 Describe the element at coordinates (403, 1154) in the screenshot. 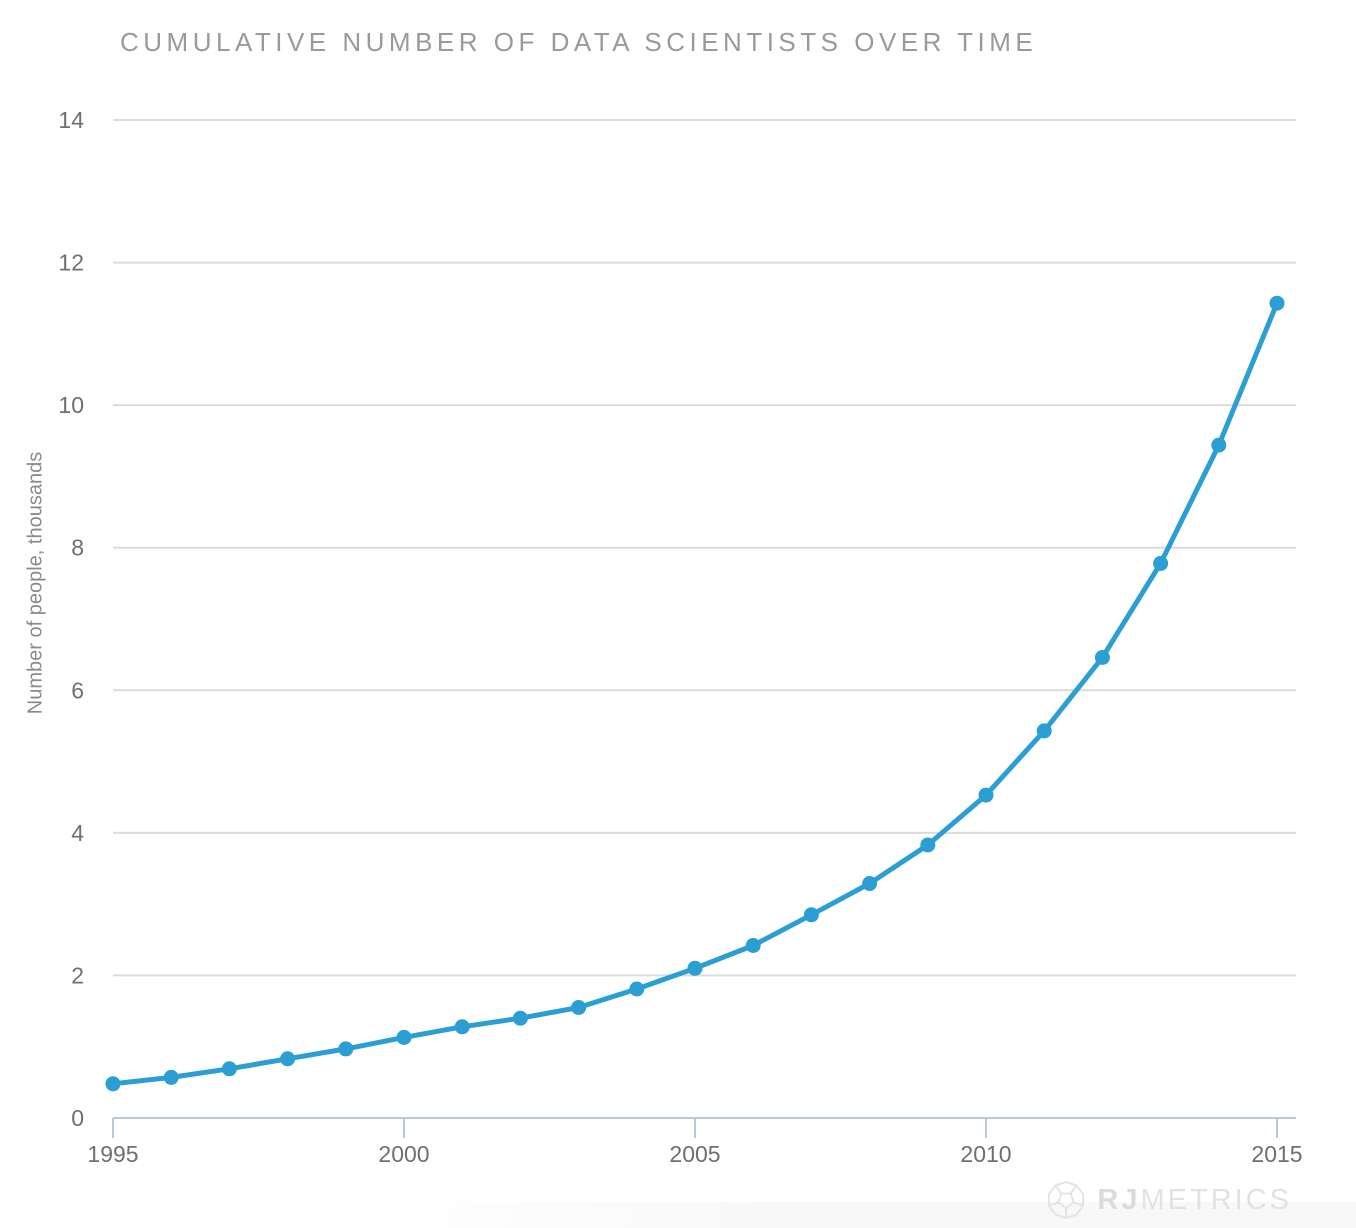

I see `x-tick-label: 2000` at that location.